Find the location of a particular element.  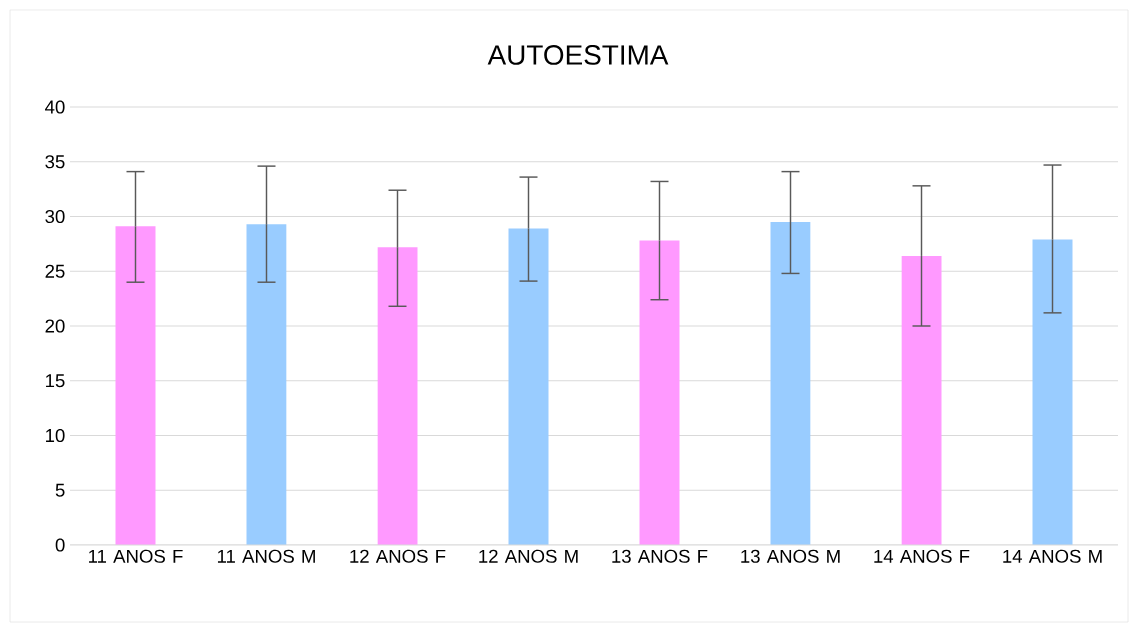

y-tick-label: 25 is located at coordinates (55, 271).